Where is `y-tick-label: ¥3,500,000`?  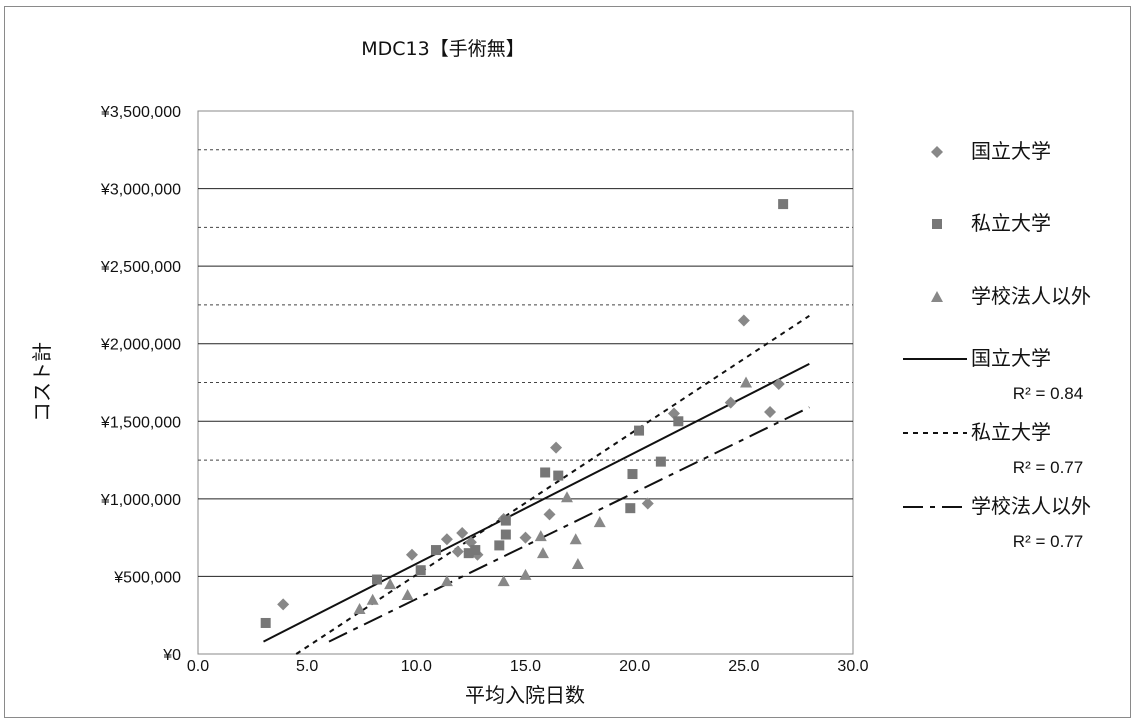 y-tick-label: ¥3,500,000 is located at coordinates (140, 112).